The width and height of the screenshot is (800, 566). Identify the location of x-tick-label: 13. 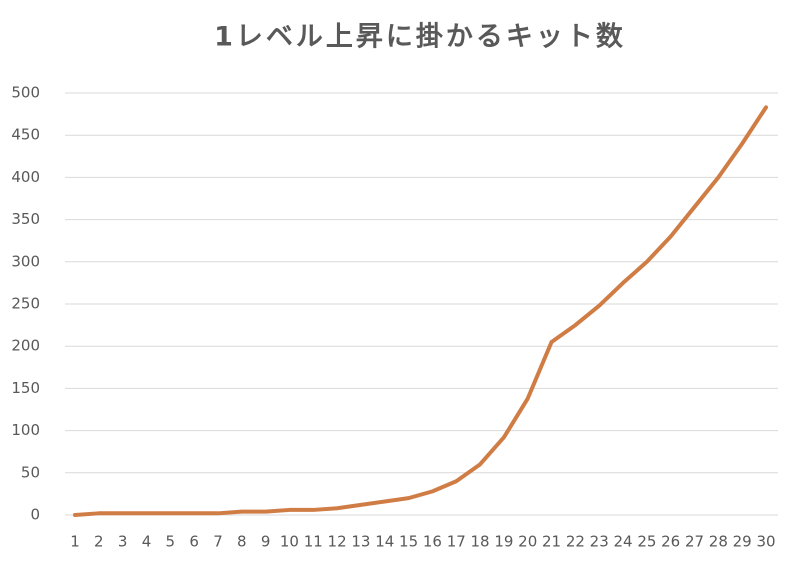
(360, 542).